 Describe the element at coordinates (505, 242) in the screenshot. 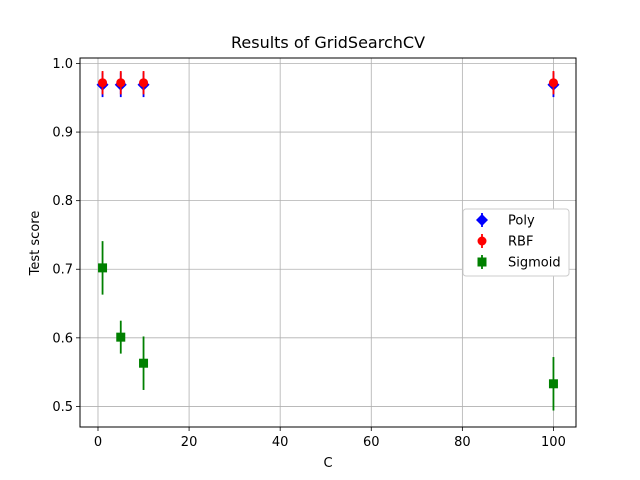

I see `legend-item-rbf: RBF` at that location.